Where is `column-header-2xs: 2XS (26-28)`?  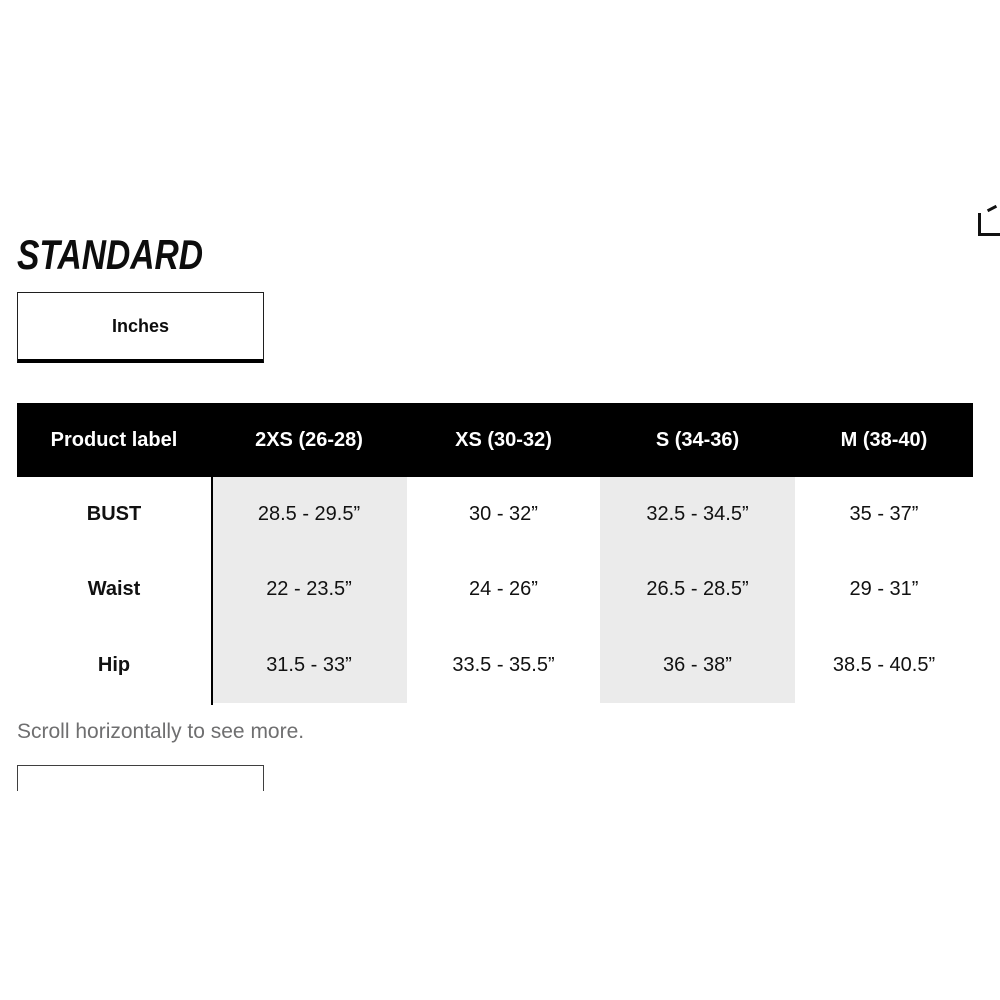 column-header-2xs: 2XS (26-28) is located at coordinates (309, 439).